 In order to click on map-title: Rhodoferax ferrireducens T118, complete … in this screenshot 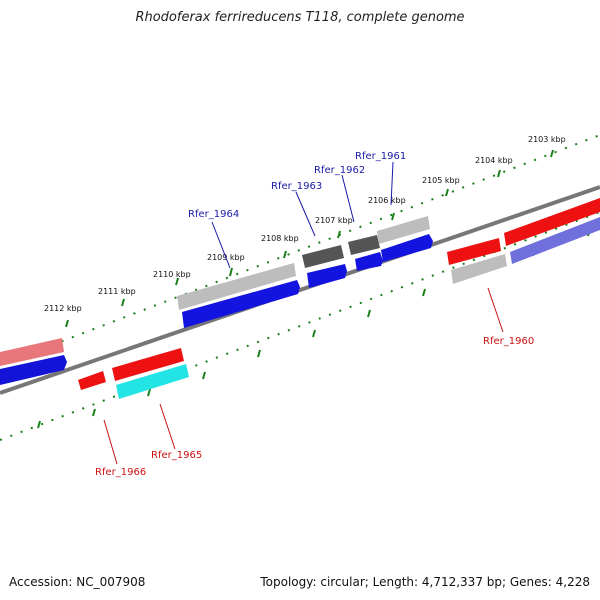, I will do `click(300, 17)`.